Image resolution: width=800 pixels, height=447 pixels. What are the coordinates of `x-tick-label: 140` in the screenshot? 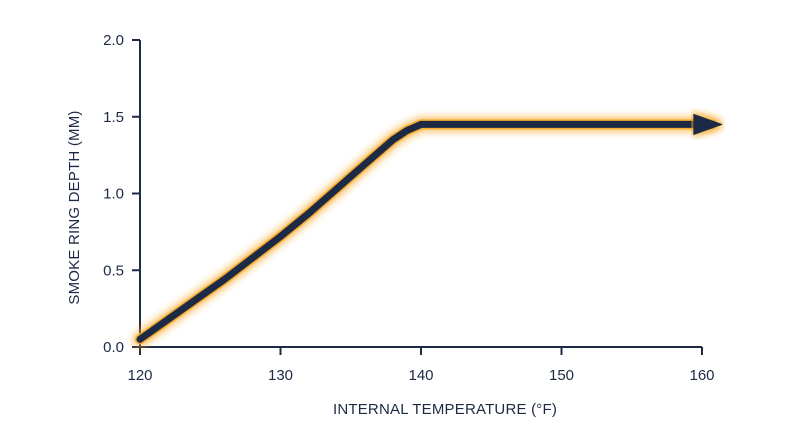 It's located at (420, 375).